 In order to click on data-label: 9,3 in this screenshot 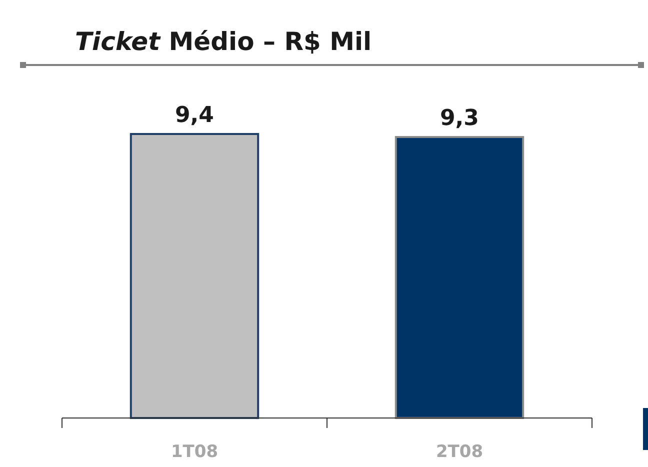, I will do `click(459, 119)`.